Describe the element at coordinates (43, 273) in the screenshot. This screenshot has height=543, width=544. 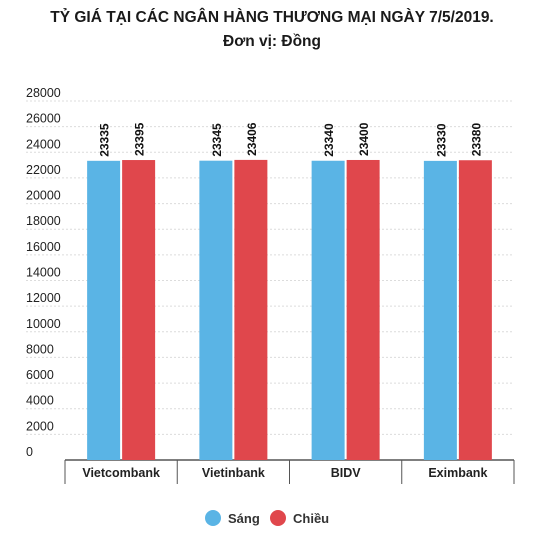
I see `y-tick-label: 14000` at that location.